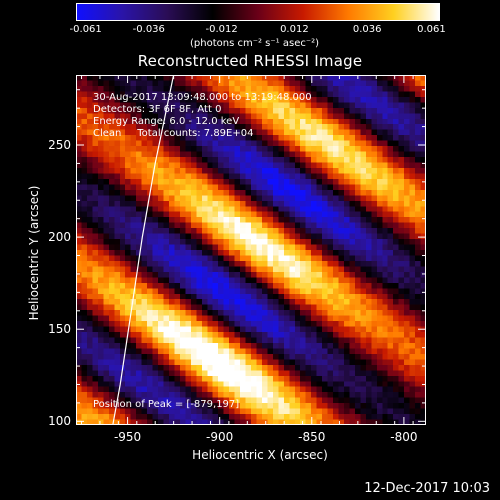  What do you see at coordinates (59, 329) in the screenshot?
I see `y-tick-label: 150` at bounding box center [59, 329].